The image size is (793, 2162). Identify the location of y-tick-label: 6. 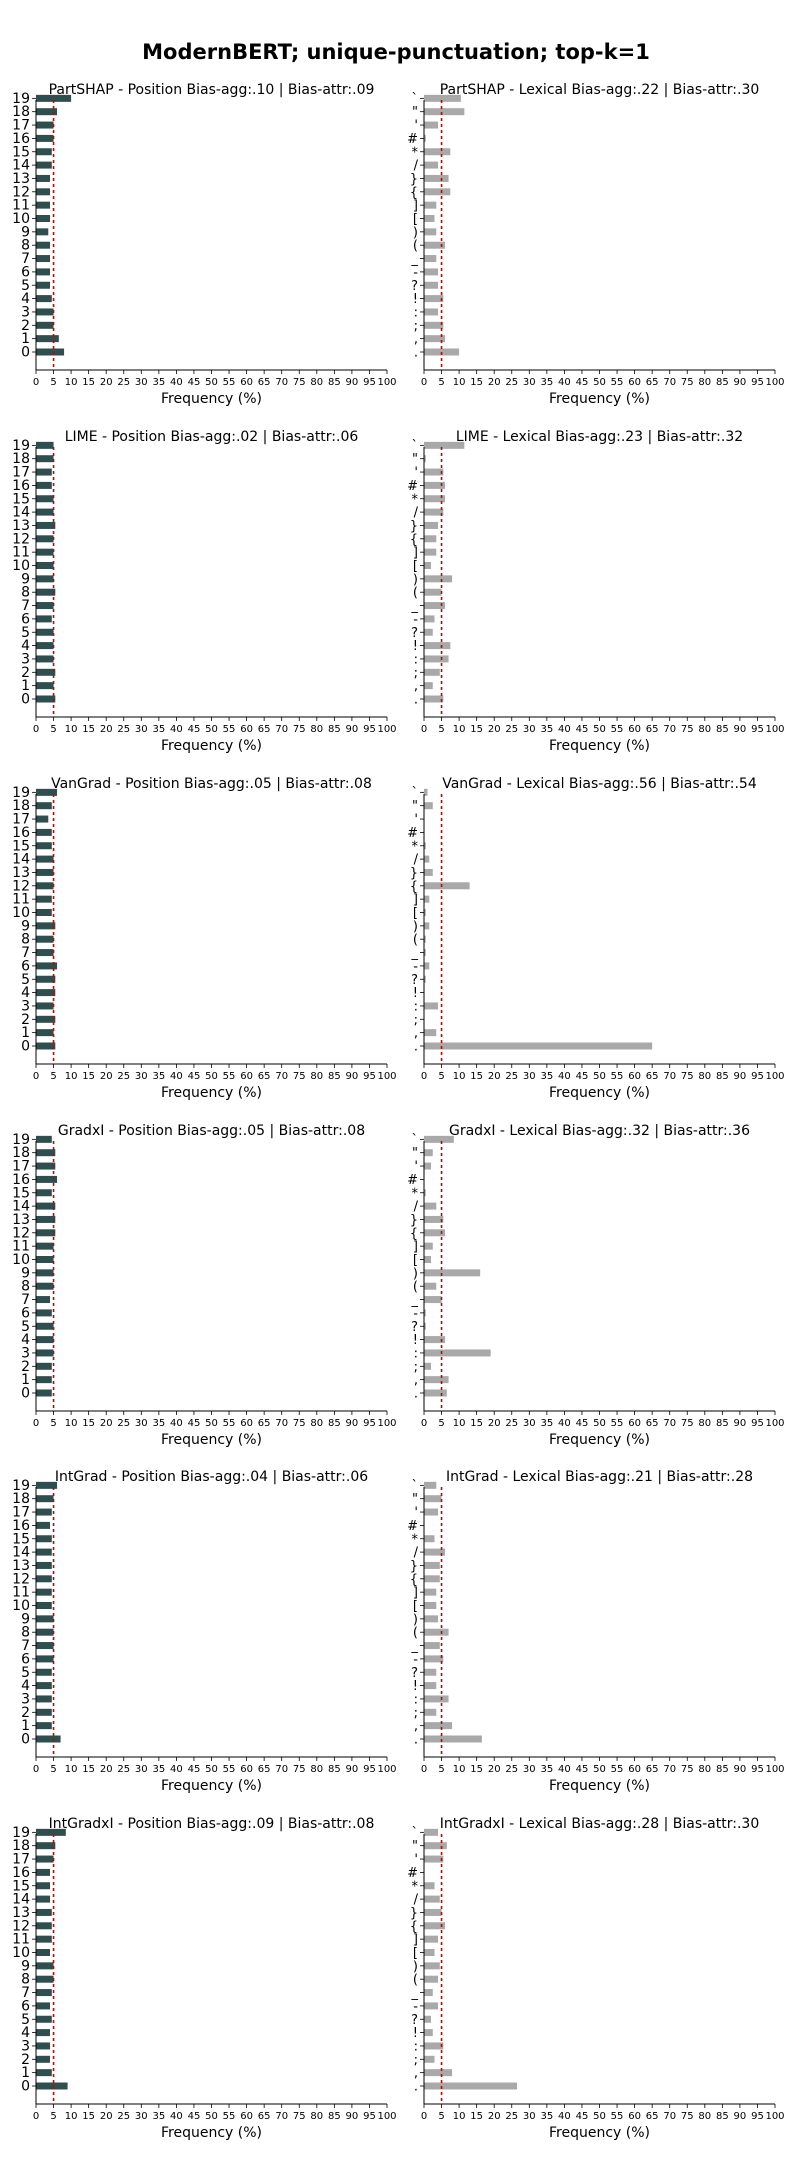
(25, 1659).